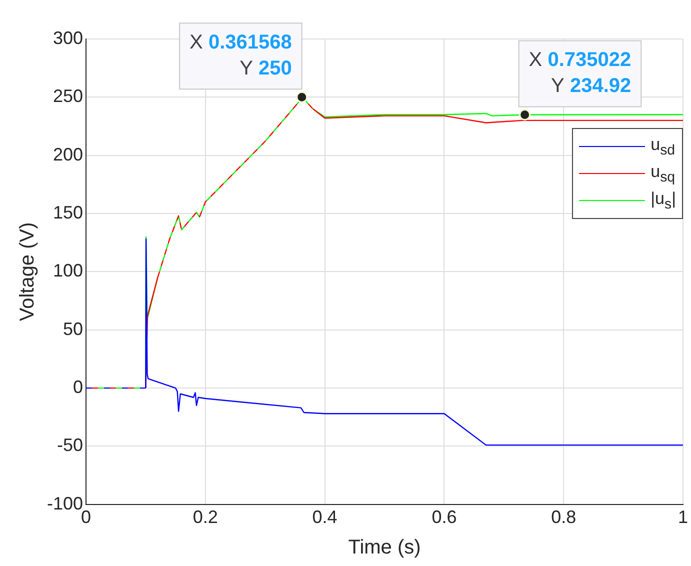 The image size is (691, 566). What do you see at coordinates (241, 56) in the screenshot?
I see `annotation: X 0.361568 Y 250` at bounding box center [241, 56].